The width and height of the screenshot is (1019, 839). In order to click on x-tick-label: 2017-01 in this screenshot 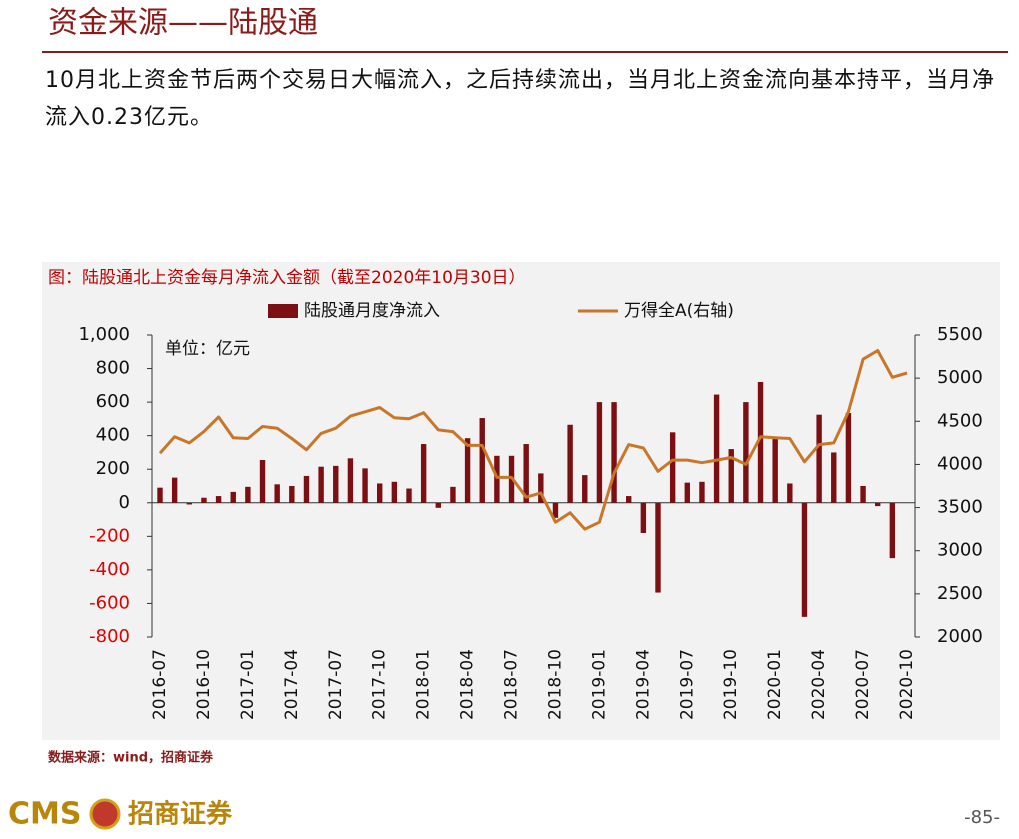, I will do `click(248, 684)`.